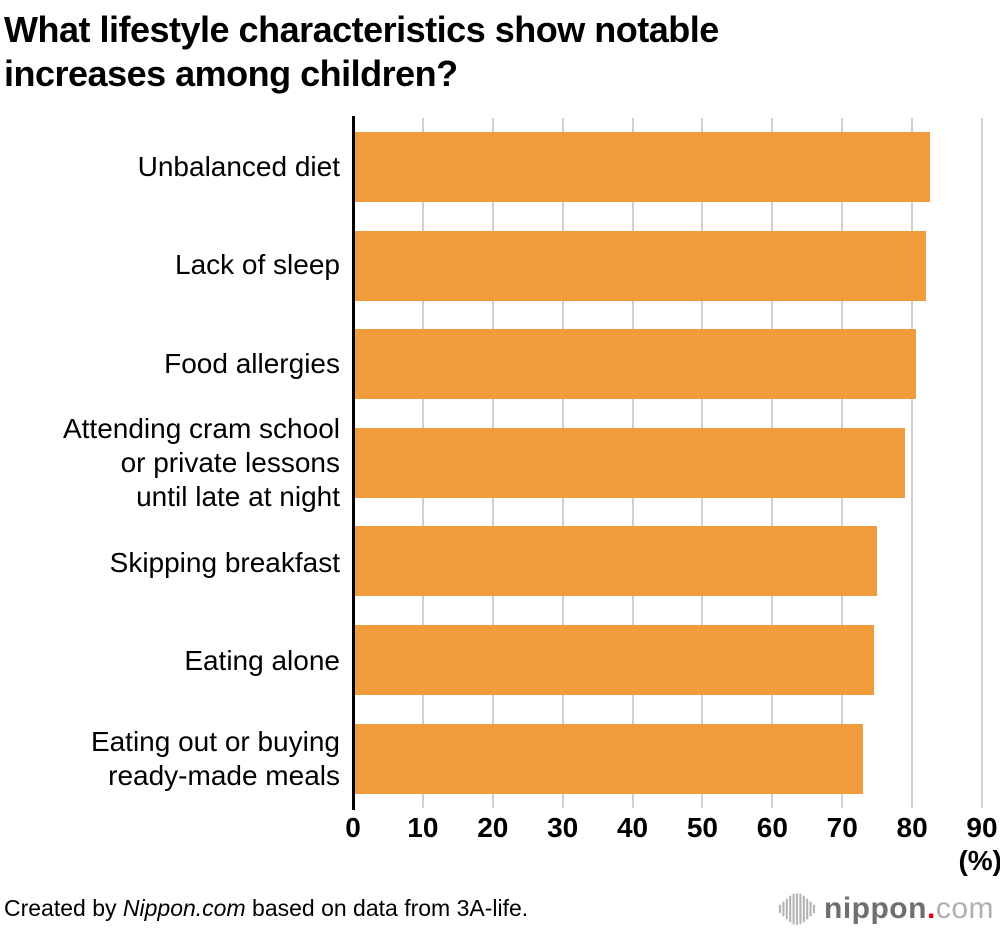 The width and height of the screenshot is (1000, 936). I want to click on category-label: Unbalanced diet, so click(170, 167).